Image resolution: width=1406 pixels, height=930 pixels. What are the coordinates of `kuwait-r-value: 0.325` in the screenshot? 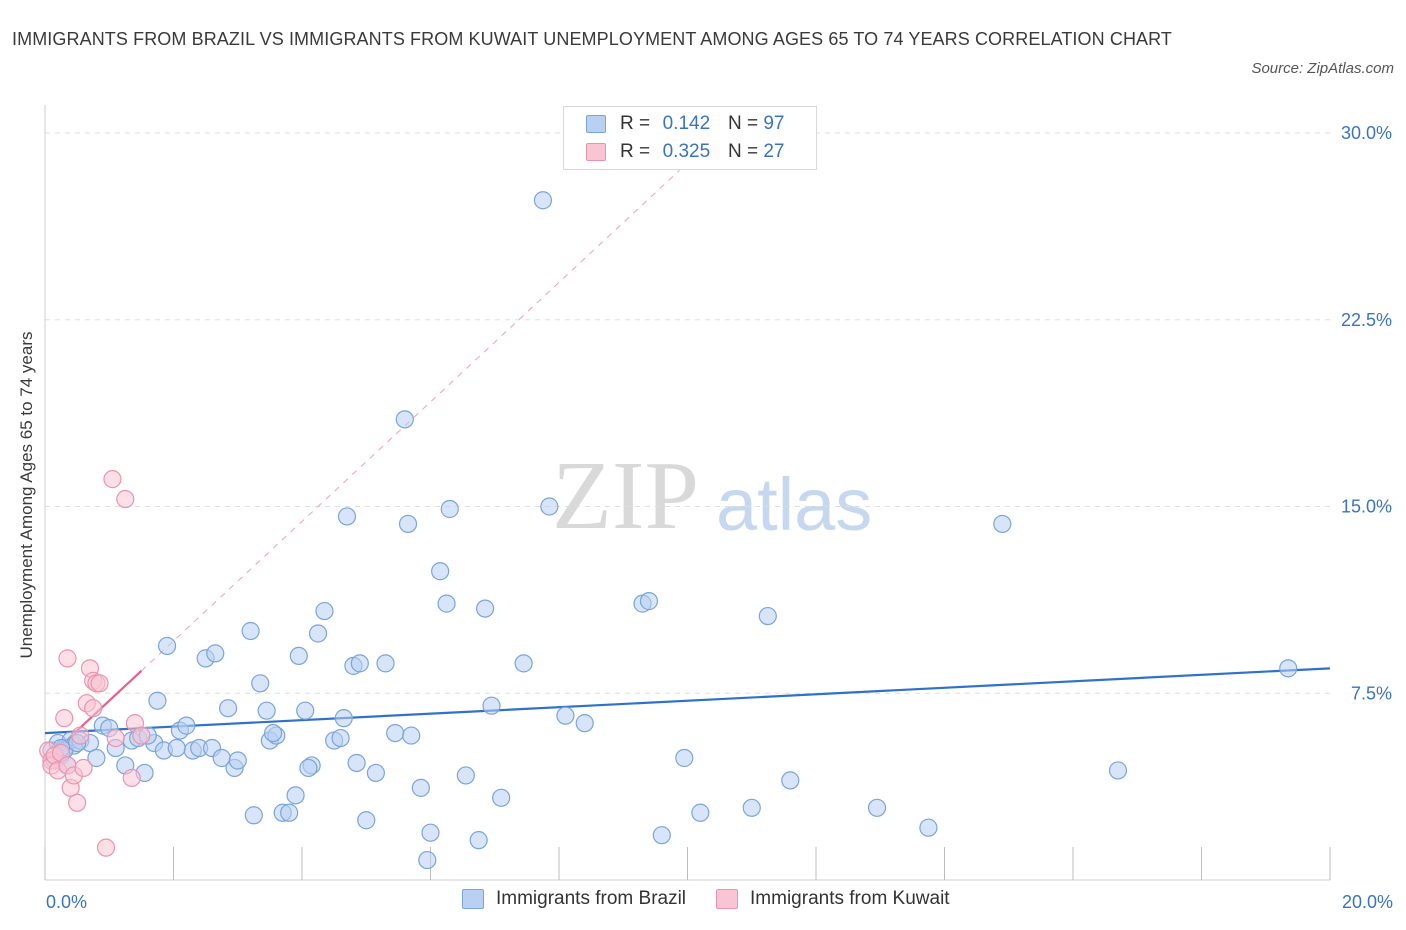 It's located at (686, 151).